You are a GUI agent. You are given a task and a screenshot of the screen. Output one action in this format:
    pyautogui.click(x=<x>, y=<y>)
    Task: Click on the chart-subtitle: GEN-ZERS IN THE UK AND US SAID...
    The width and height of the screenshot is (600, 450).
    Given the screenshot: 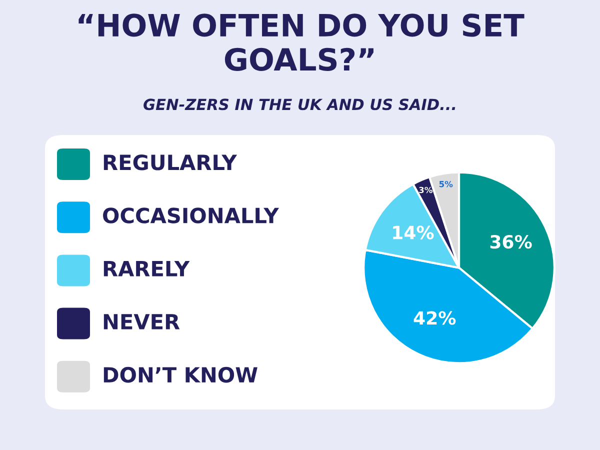 What is the action you would take?
    pyautogui.click(x=300, y=104)
    